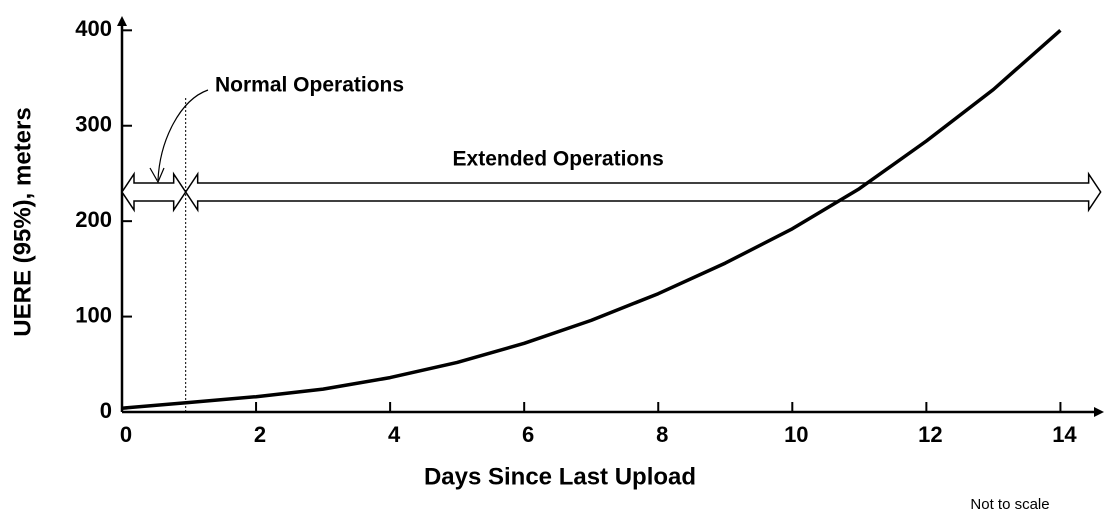  Describe the element at coordinates (126, 434) in the screenshot. I see `x-tick-label: 0` at that location.